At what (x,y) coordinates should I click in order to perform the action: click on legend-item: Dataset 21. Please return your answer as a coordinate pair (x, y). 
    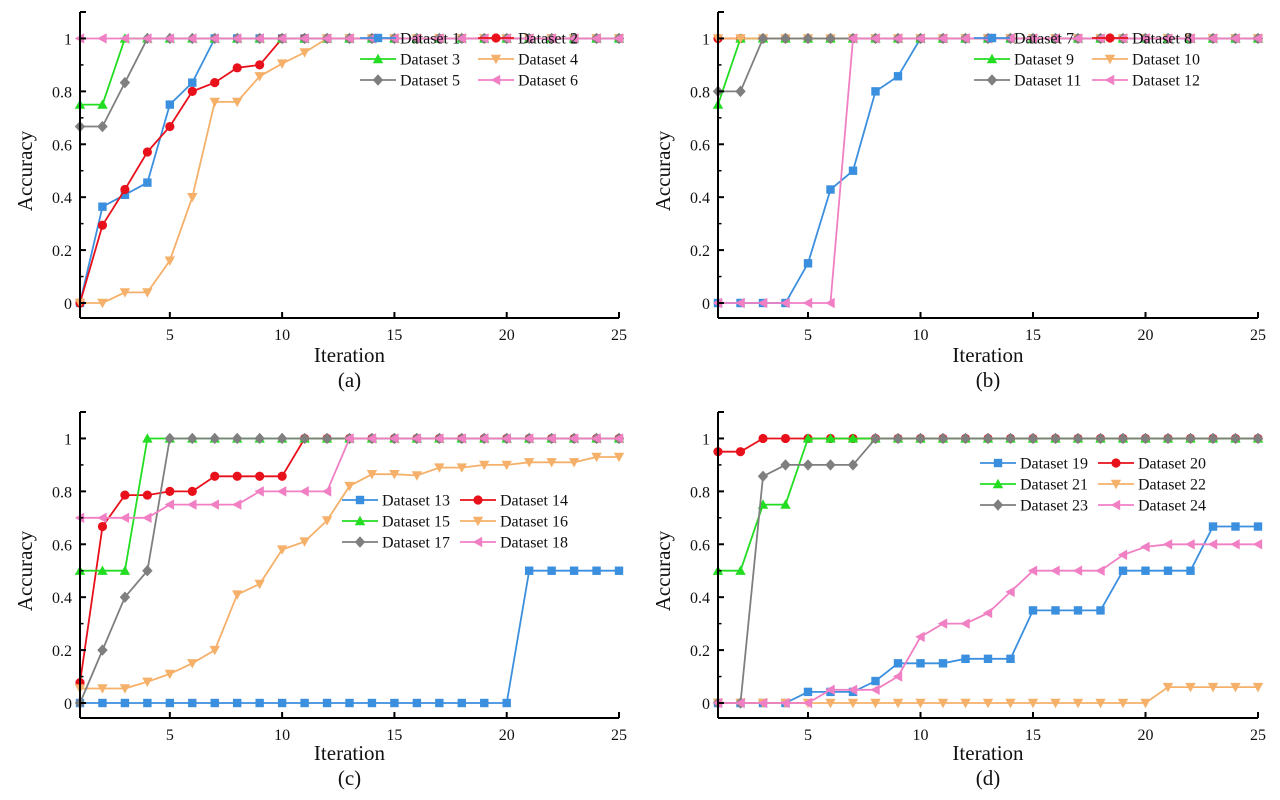
    Looking at the image, I should click on (1034, 485).